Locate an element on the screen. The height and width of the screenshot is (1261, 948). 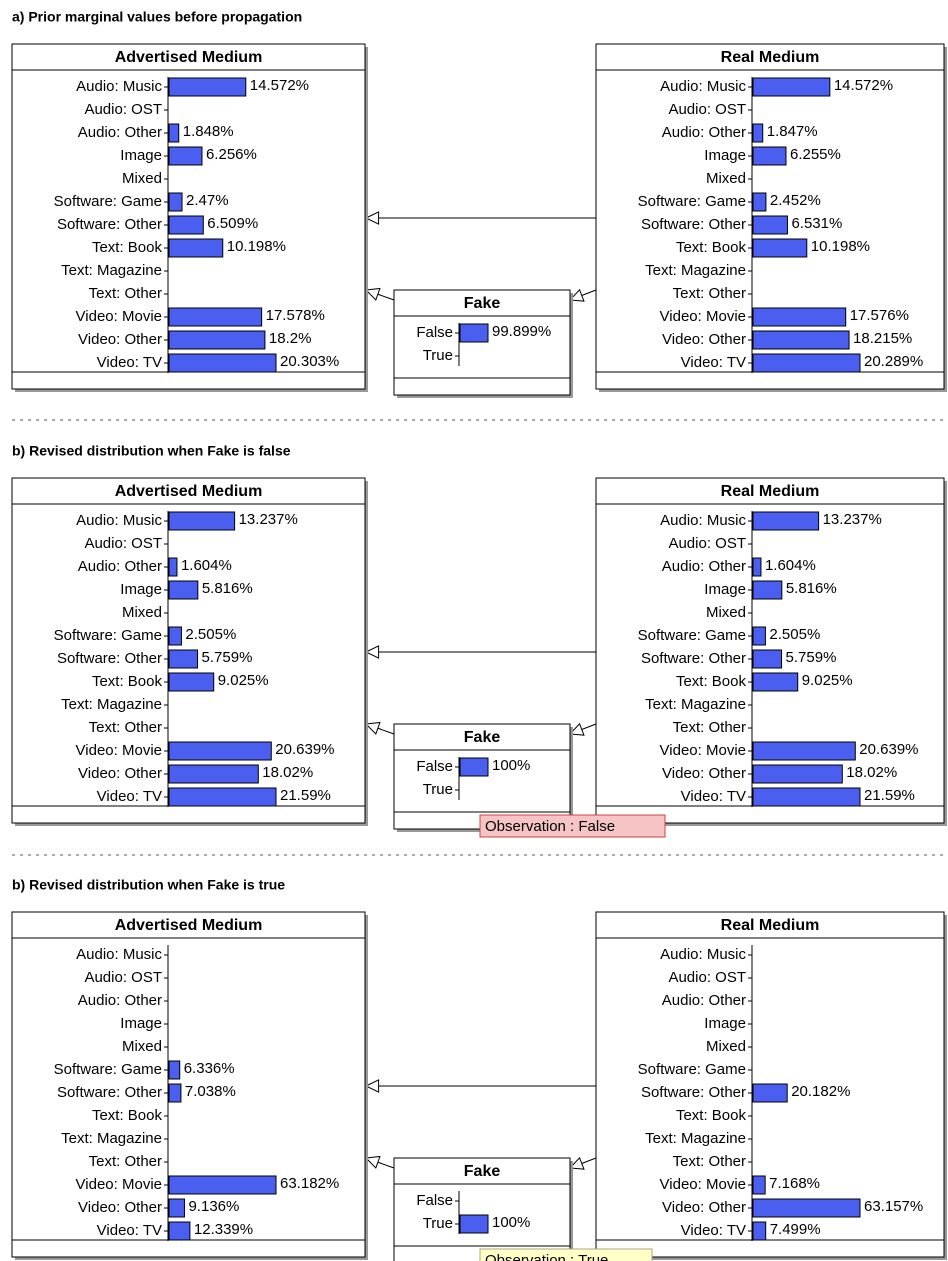
probability-label: 7.168% is located at coordinates (794, 1183).